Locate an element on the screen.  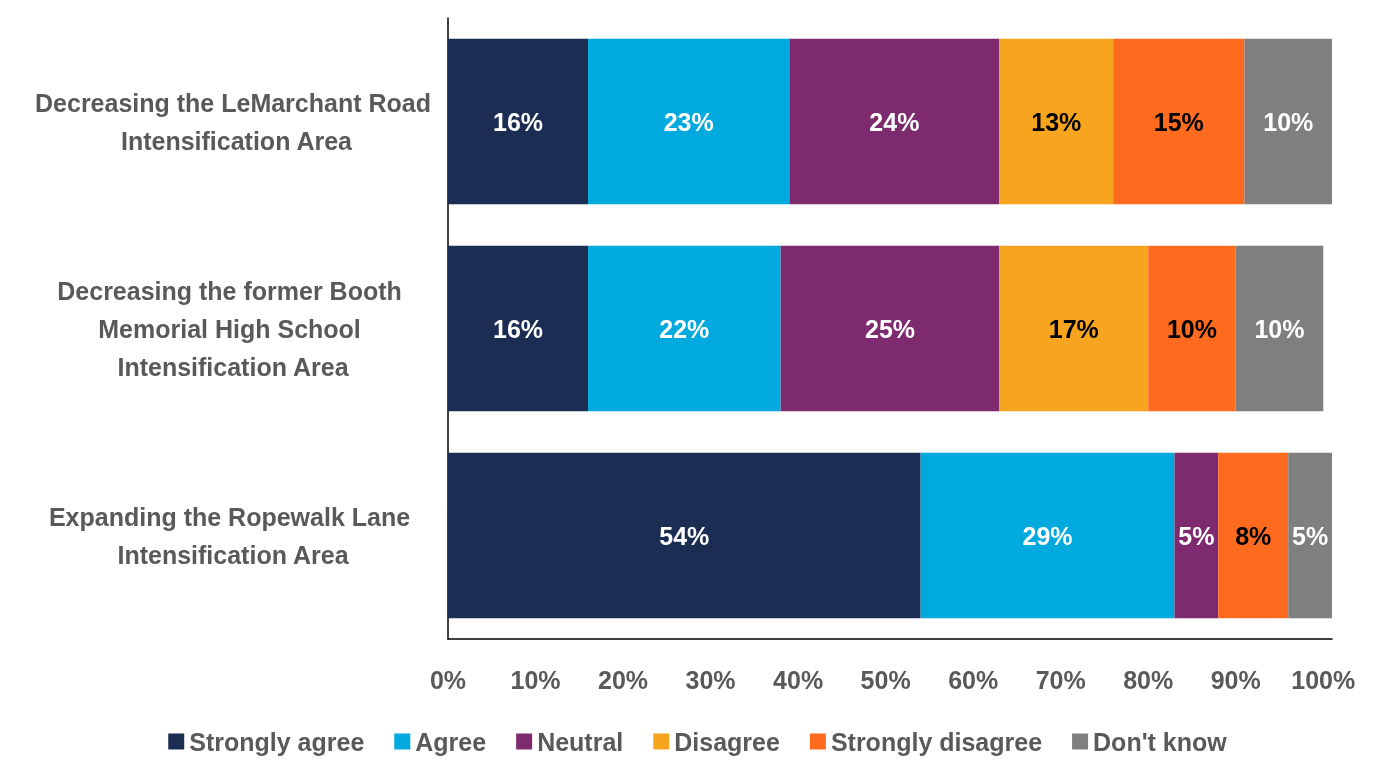
data-label: 22% is located at coordinates (684, 328).